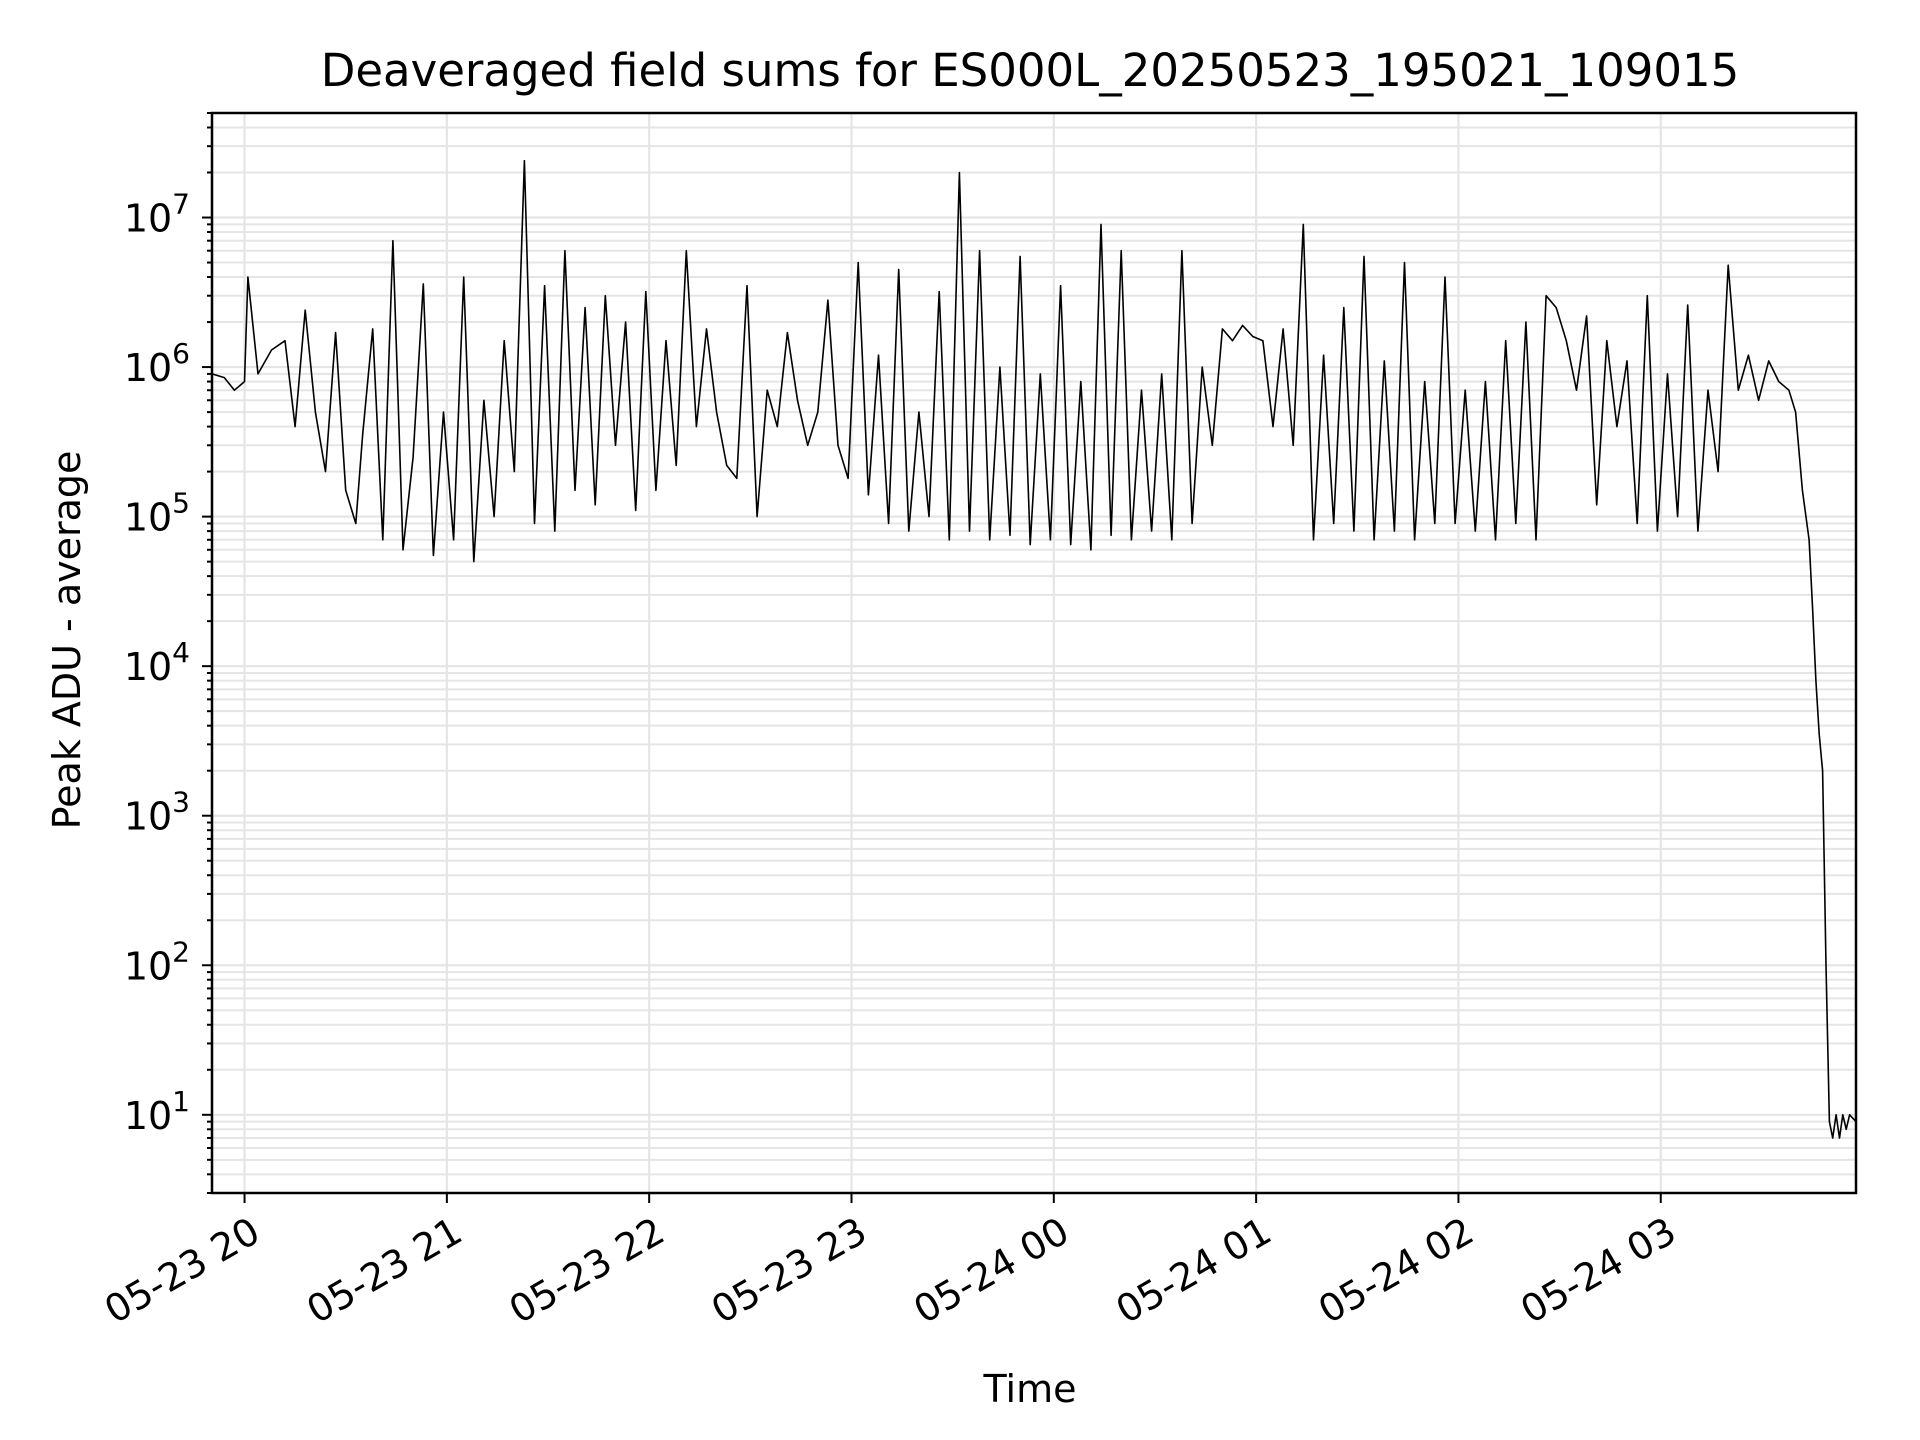  What do you see at coordinates (157, 513) in the screenshot?
I see `y-tick-label: 10⁵` at bounding box center [157, 513].